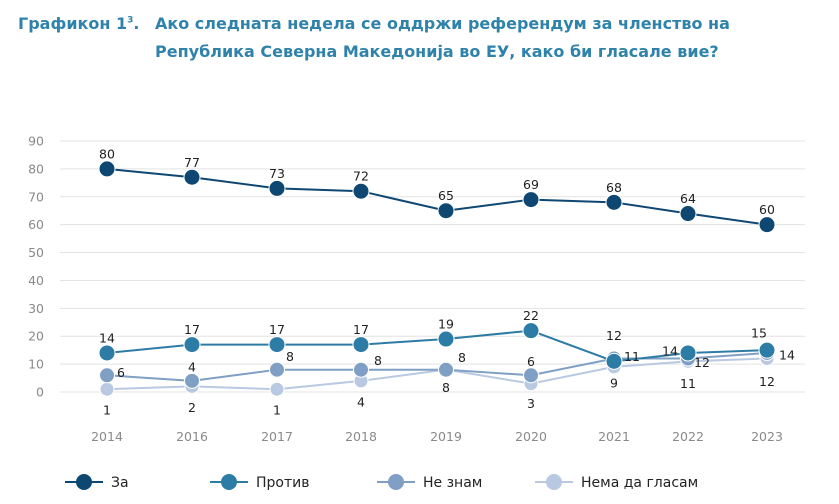 The image size is (839, 504). Describe the element at coordinates (688, 436) in the screenshot. I see `x-tick-label: 2022` at that location.